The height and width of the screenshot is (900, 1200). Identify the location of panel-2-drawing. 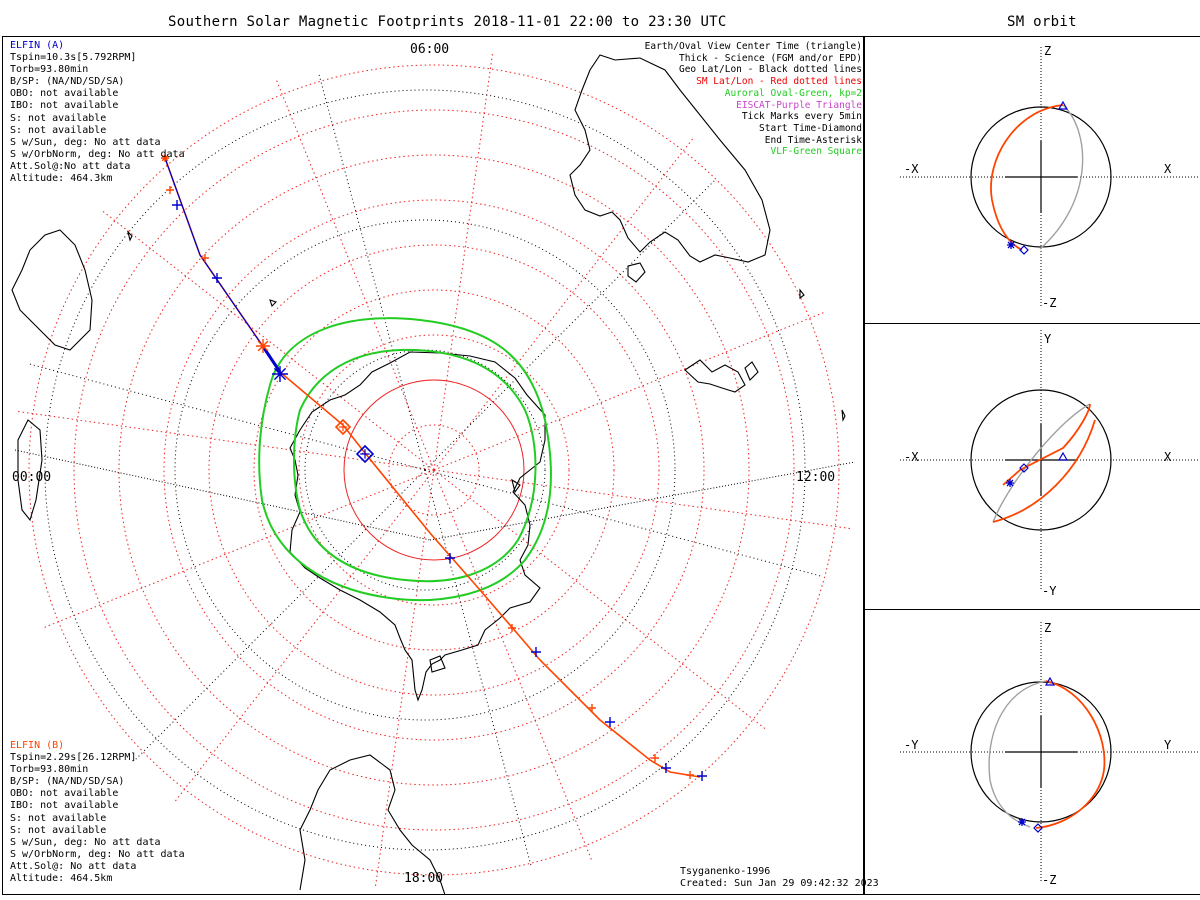
(1049, 460).